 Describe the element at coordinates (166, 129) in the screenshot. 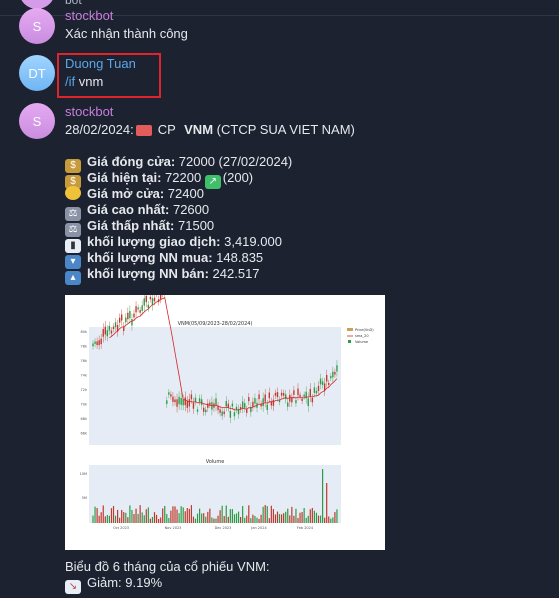

I see `cp-label: CP` at that location.